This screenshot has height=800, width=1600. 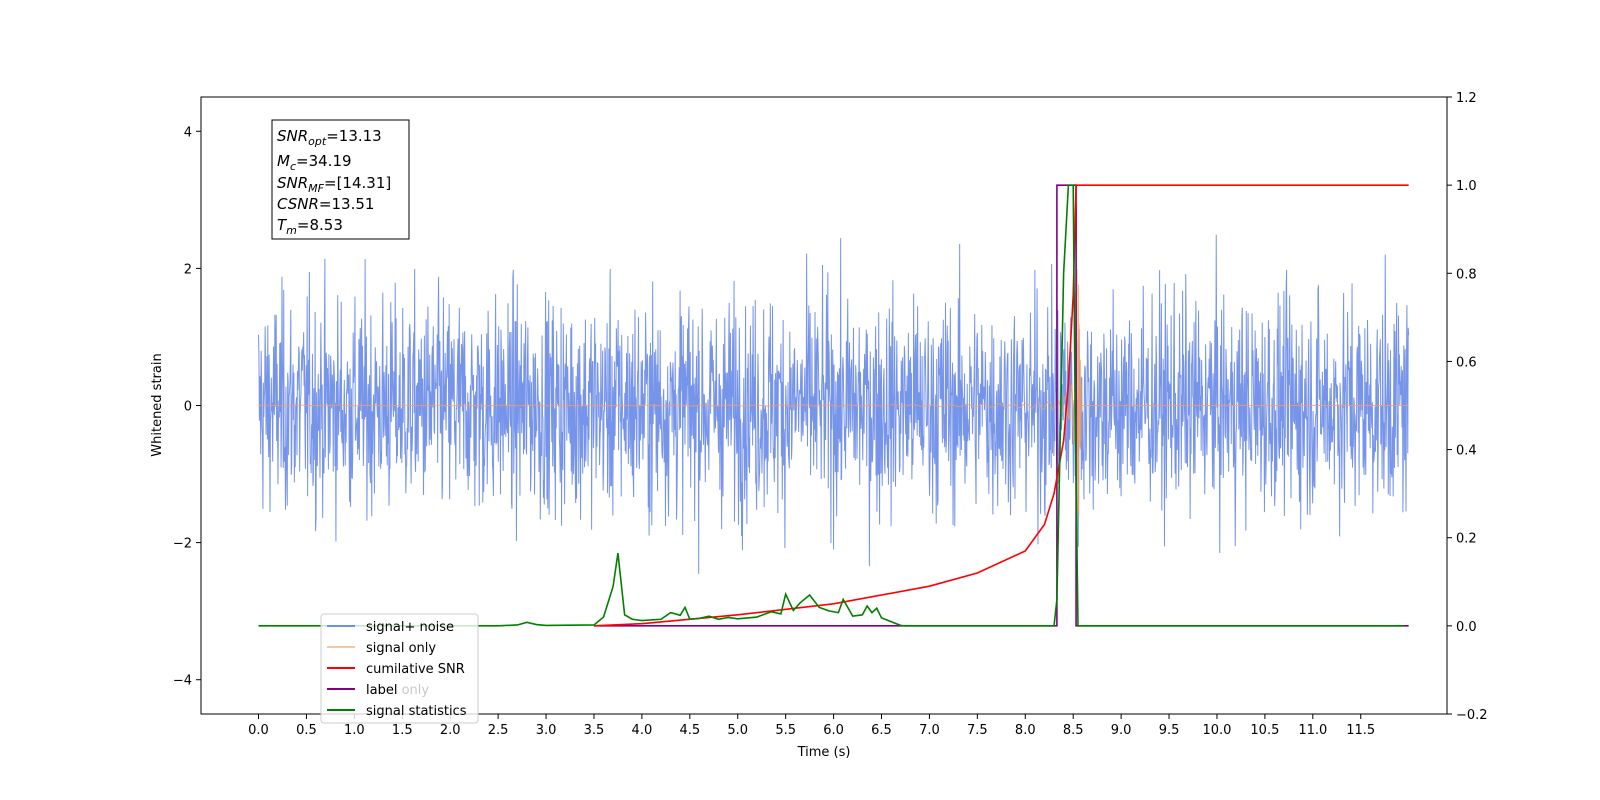 I want to click on legend-label-signal-statistics: signal statistics, so click(x=416, y=711).